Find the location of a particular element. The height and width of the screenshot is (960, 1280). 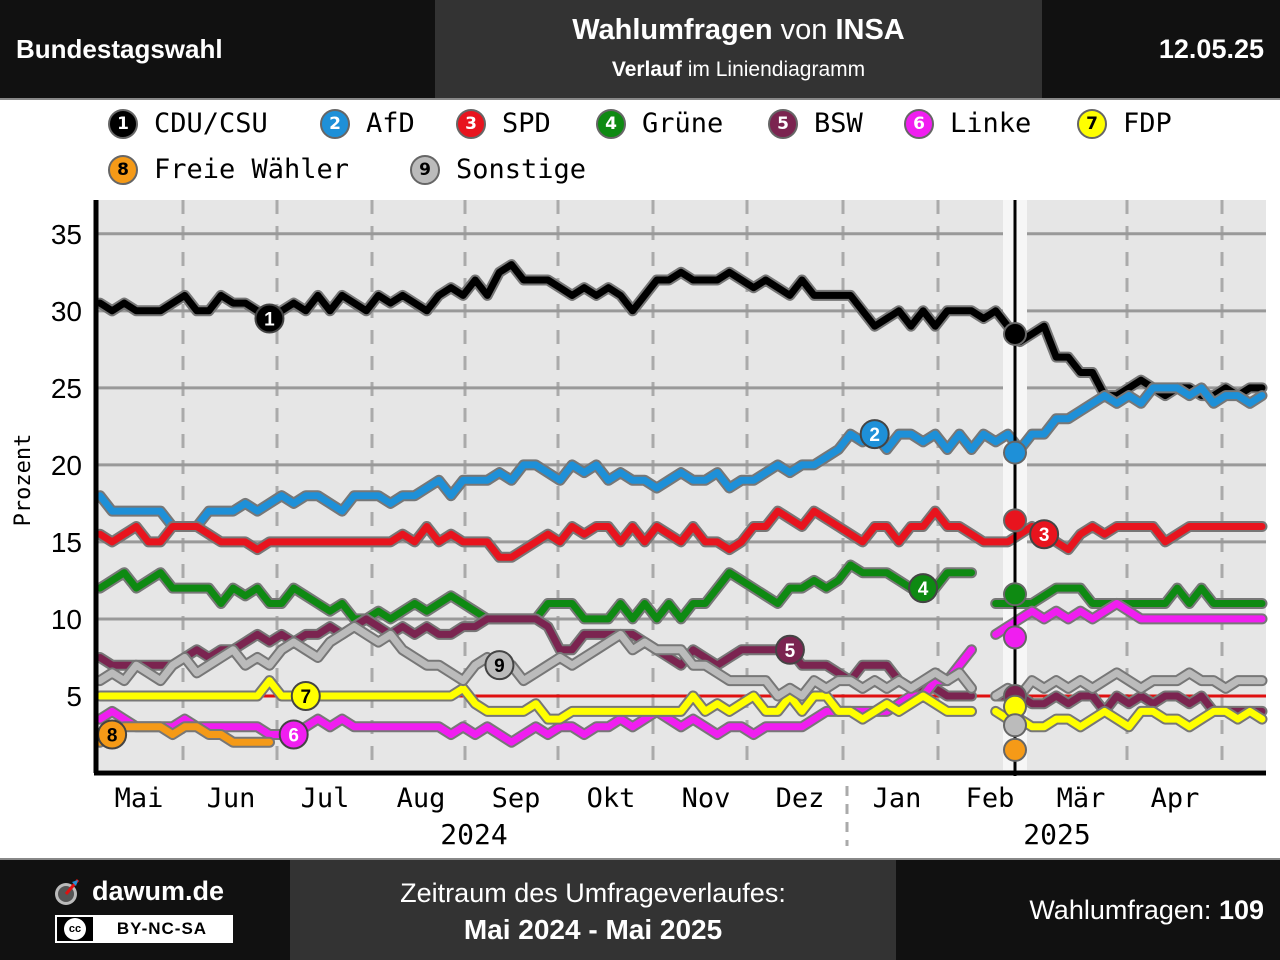

y-tick-label: 30 is located at coordinates (66, 311).